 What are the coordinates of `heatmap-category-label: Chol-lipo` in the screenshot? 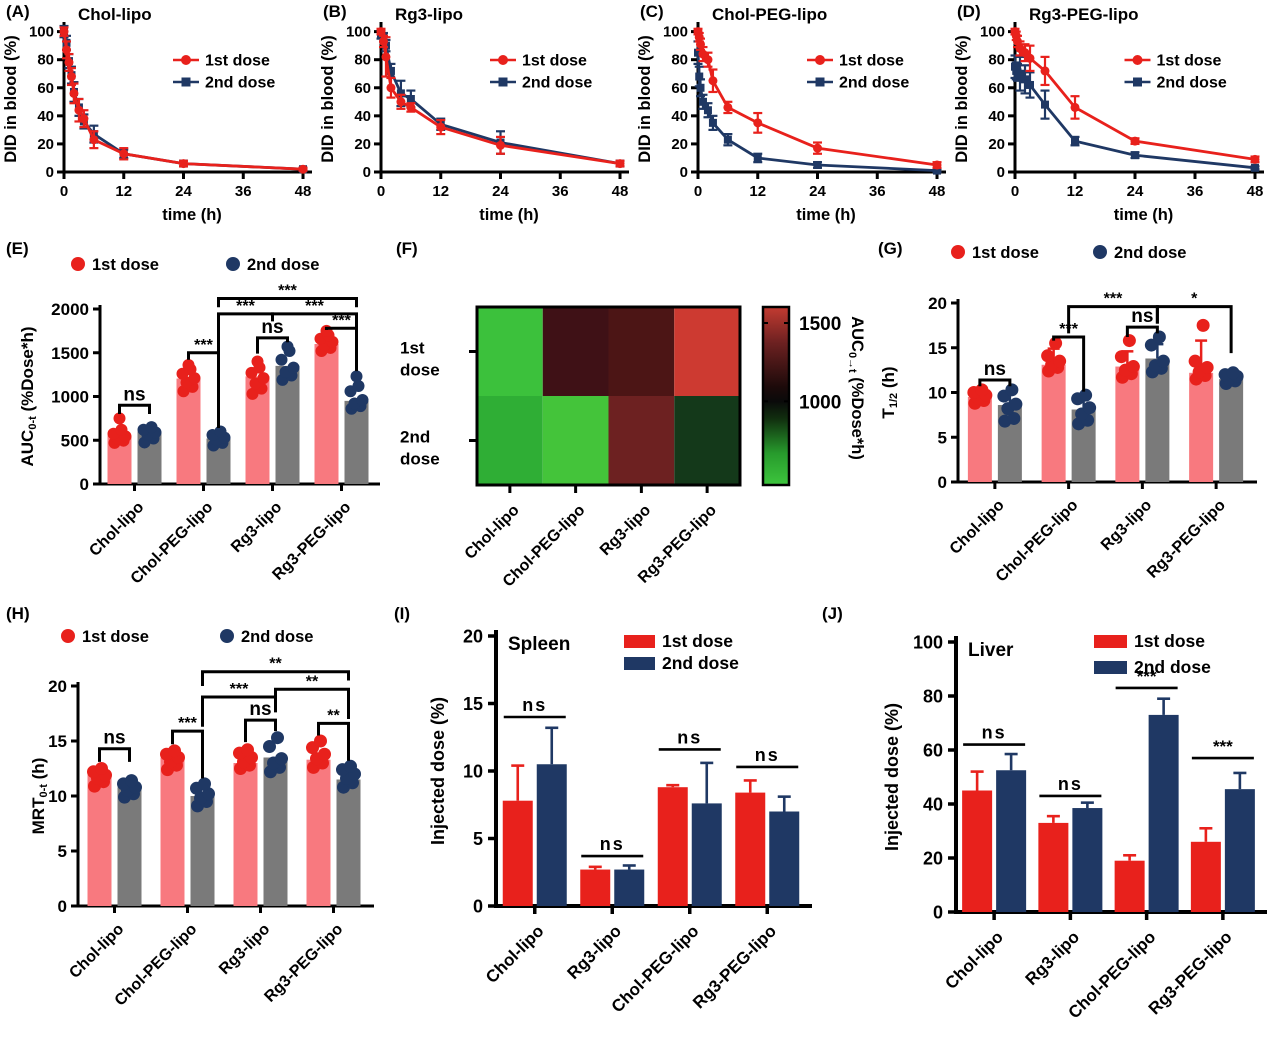 It's located at (492, 532).